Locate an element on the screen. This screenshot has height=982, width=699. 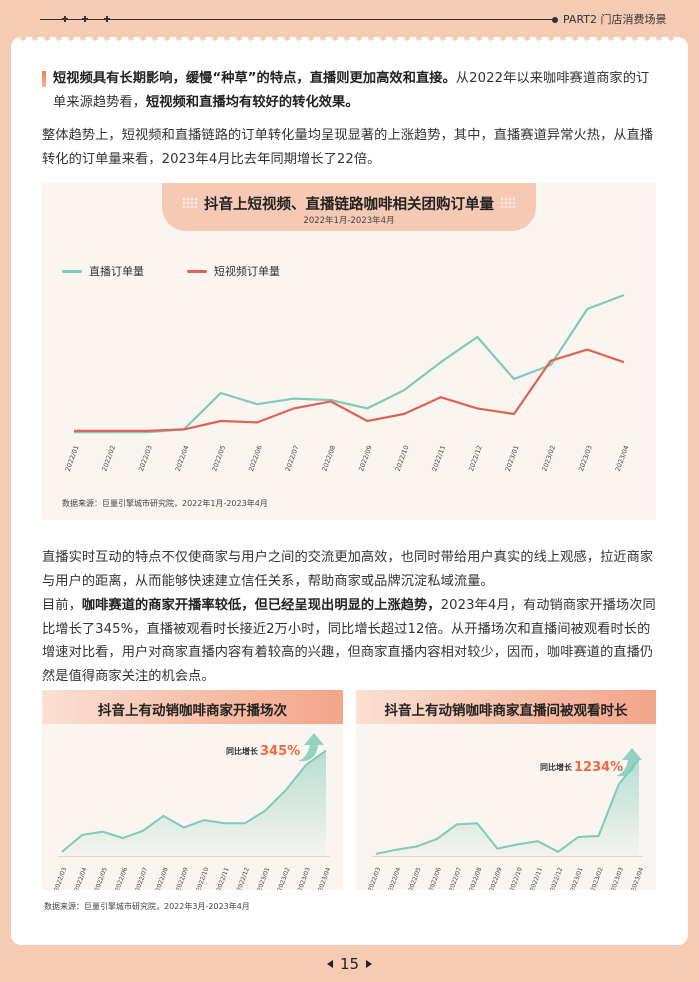
accent-bar-icon is located at coordinates (44, 79).